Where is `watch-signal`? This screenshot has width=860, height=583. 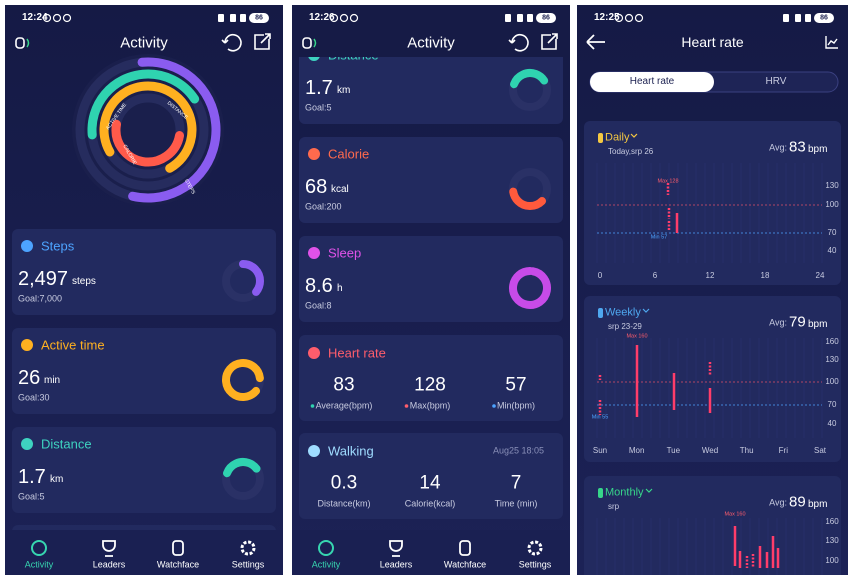
watch-signal is located at coordinates (28, 43).